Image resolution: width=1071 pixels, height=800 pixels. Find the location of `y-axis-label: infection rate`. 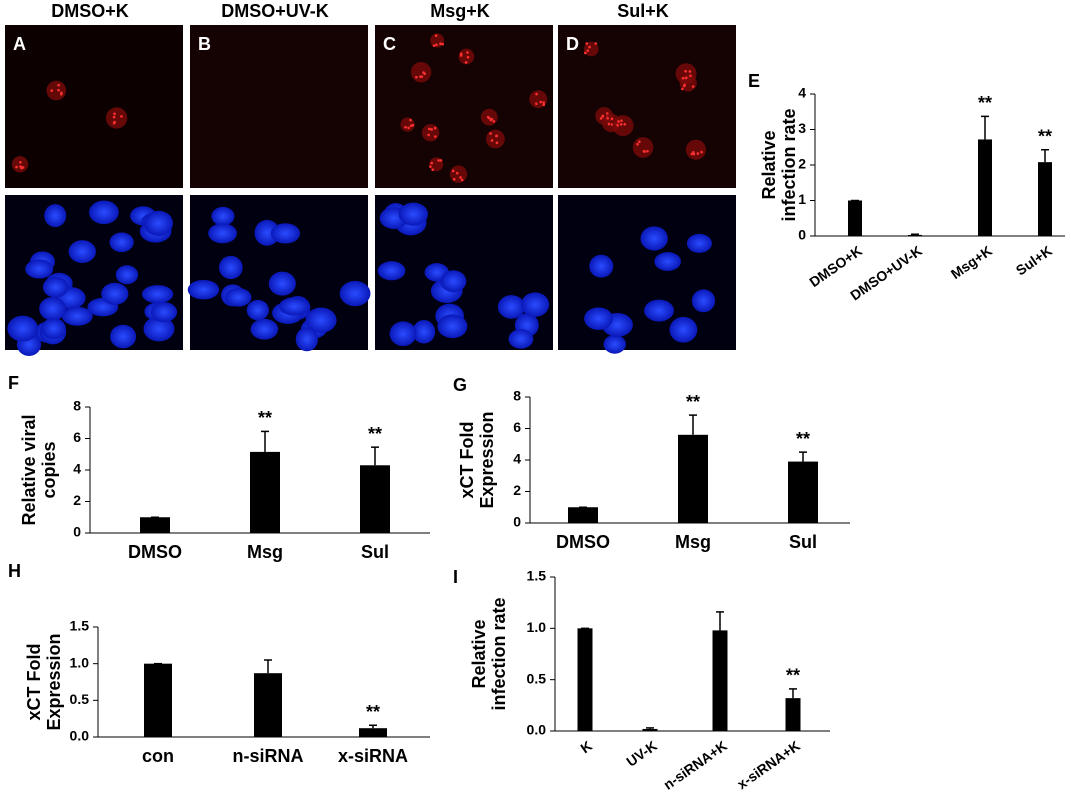

y-axis-label: infection rate is located at coordinates (789, 164).